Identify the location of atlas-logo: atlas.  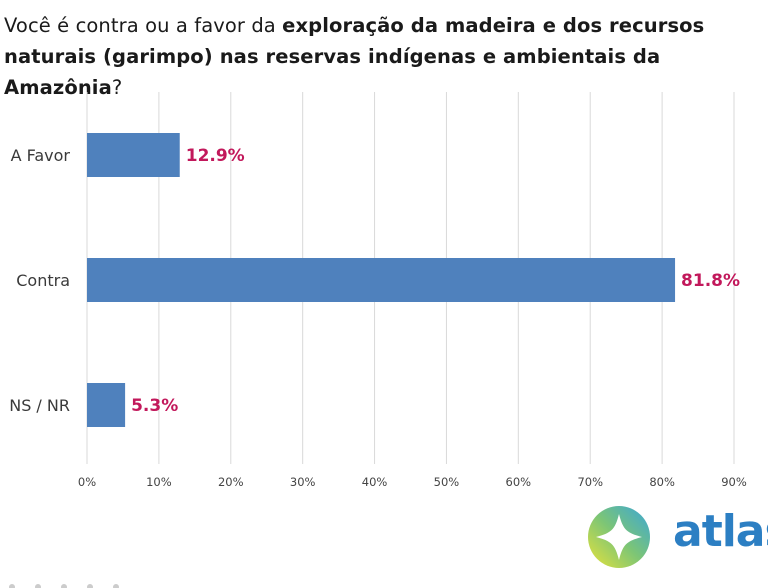
(675, 537).